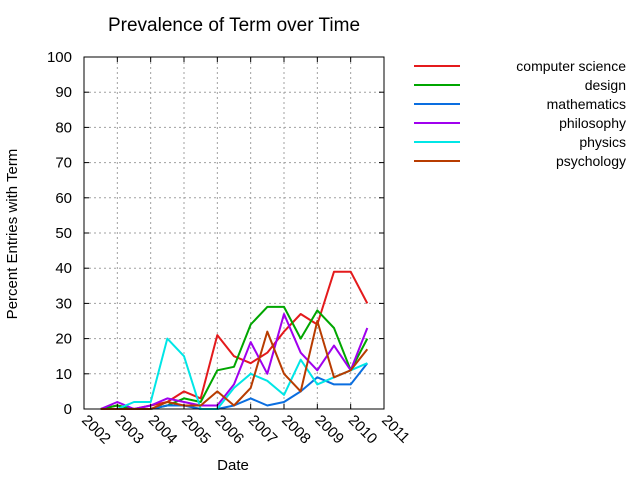  What do you see at coordinates (63, 339) in the screenshot?
I see `y-tick-label: 20` at bounding box center [63, 339].